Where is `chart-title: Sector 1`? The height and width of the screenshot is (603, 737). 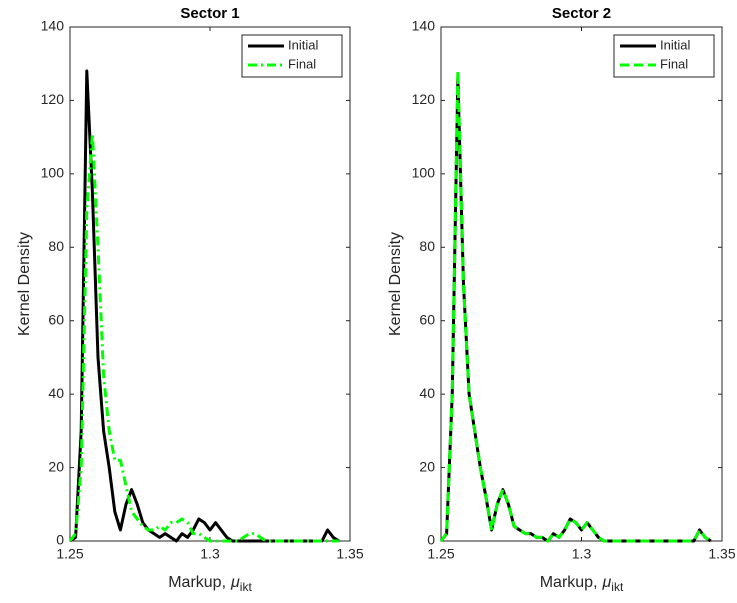
chart-title: Sector 1 is located at coordinates (209, 13).